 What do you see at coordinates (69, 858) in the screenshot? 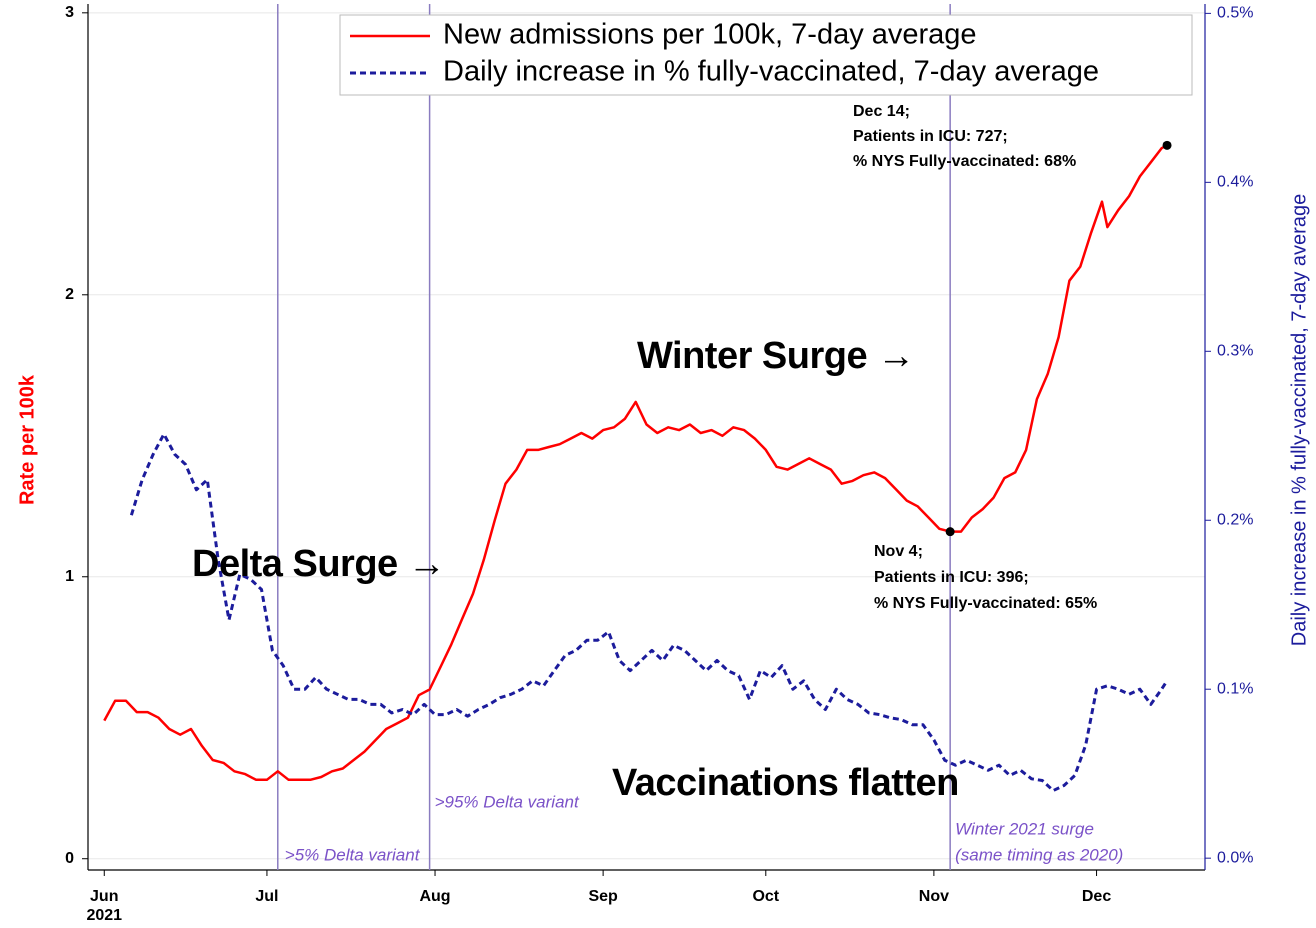
I see `y-tick-label: 0` at bounding box center [69, 858].